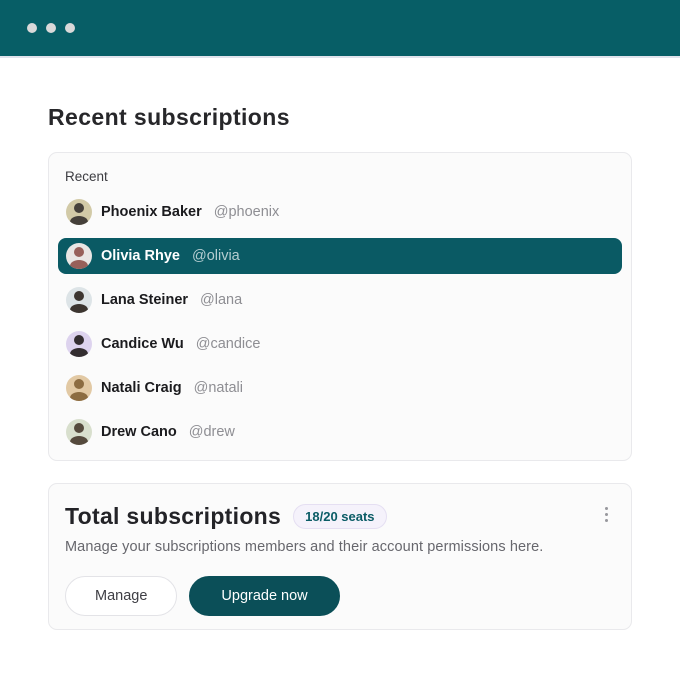  I want to click on list-item-phoenix-baker: Phoenix Baker @phoenix, so click(340, 212).